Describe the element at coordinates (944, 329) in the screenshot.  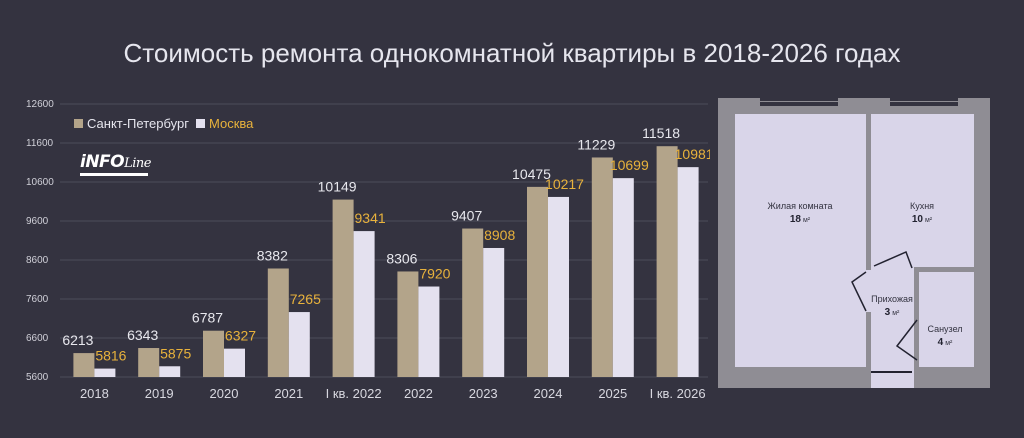
I see `room-bath-name: Санузел` at that location.